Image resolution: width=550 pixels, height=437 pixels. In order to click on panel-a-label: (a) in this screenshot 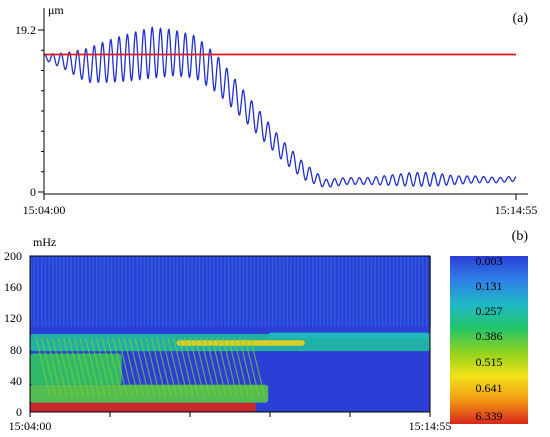, I will do `click(520, 18)`.